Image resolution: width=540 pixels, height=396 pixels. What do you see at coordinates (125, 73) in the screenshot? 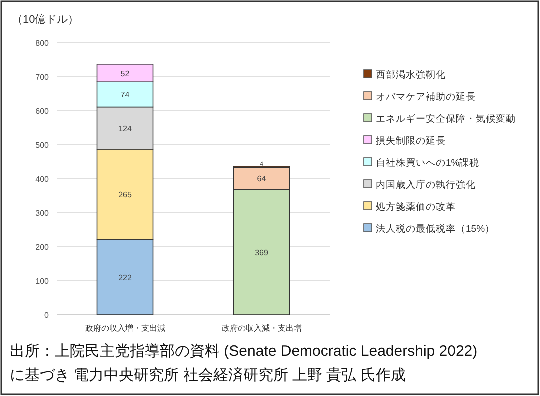
I see `data-label: 52` at bounding box center [125, 73].